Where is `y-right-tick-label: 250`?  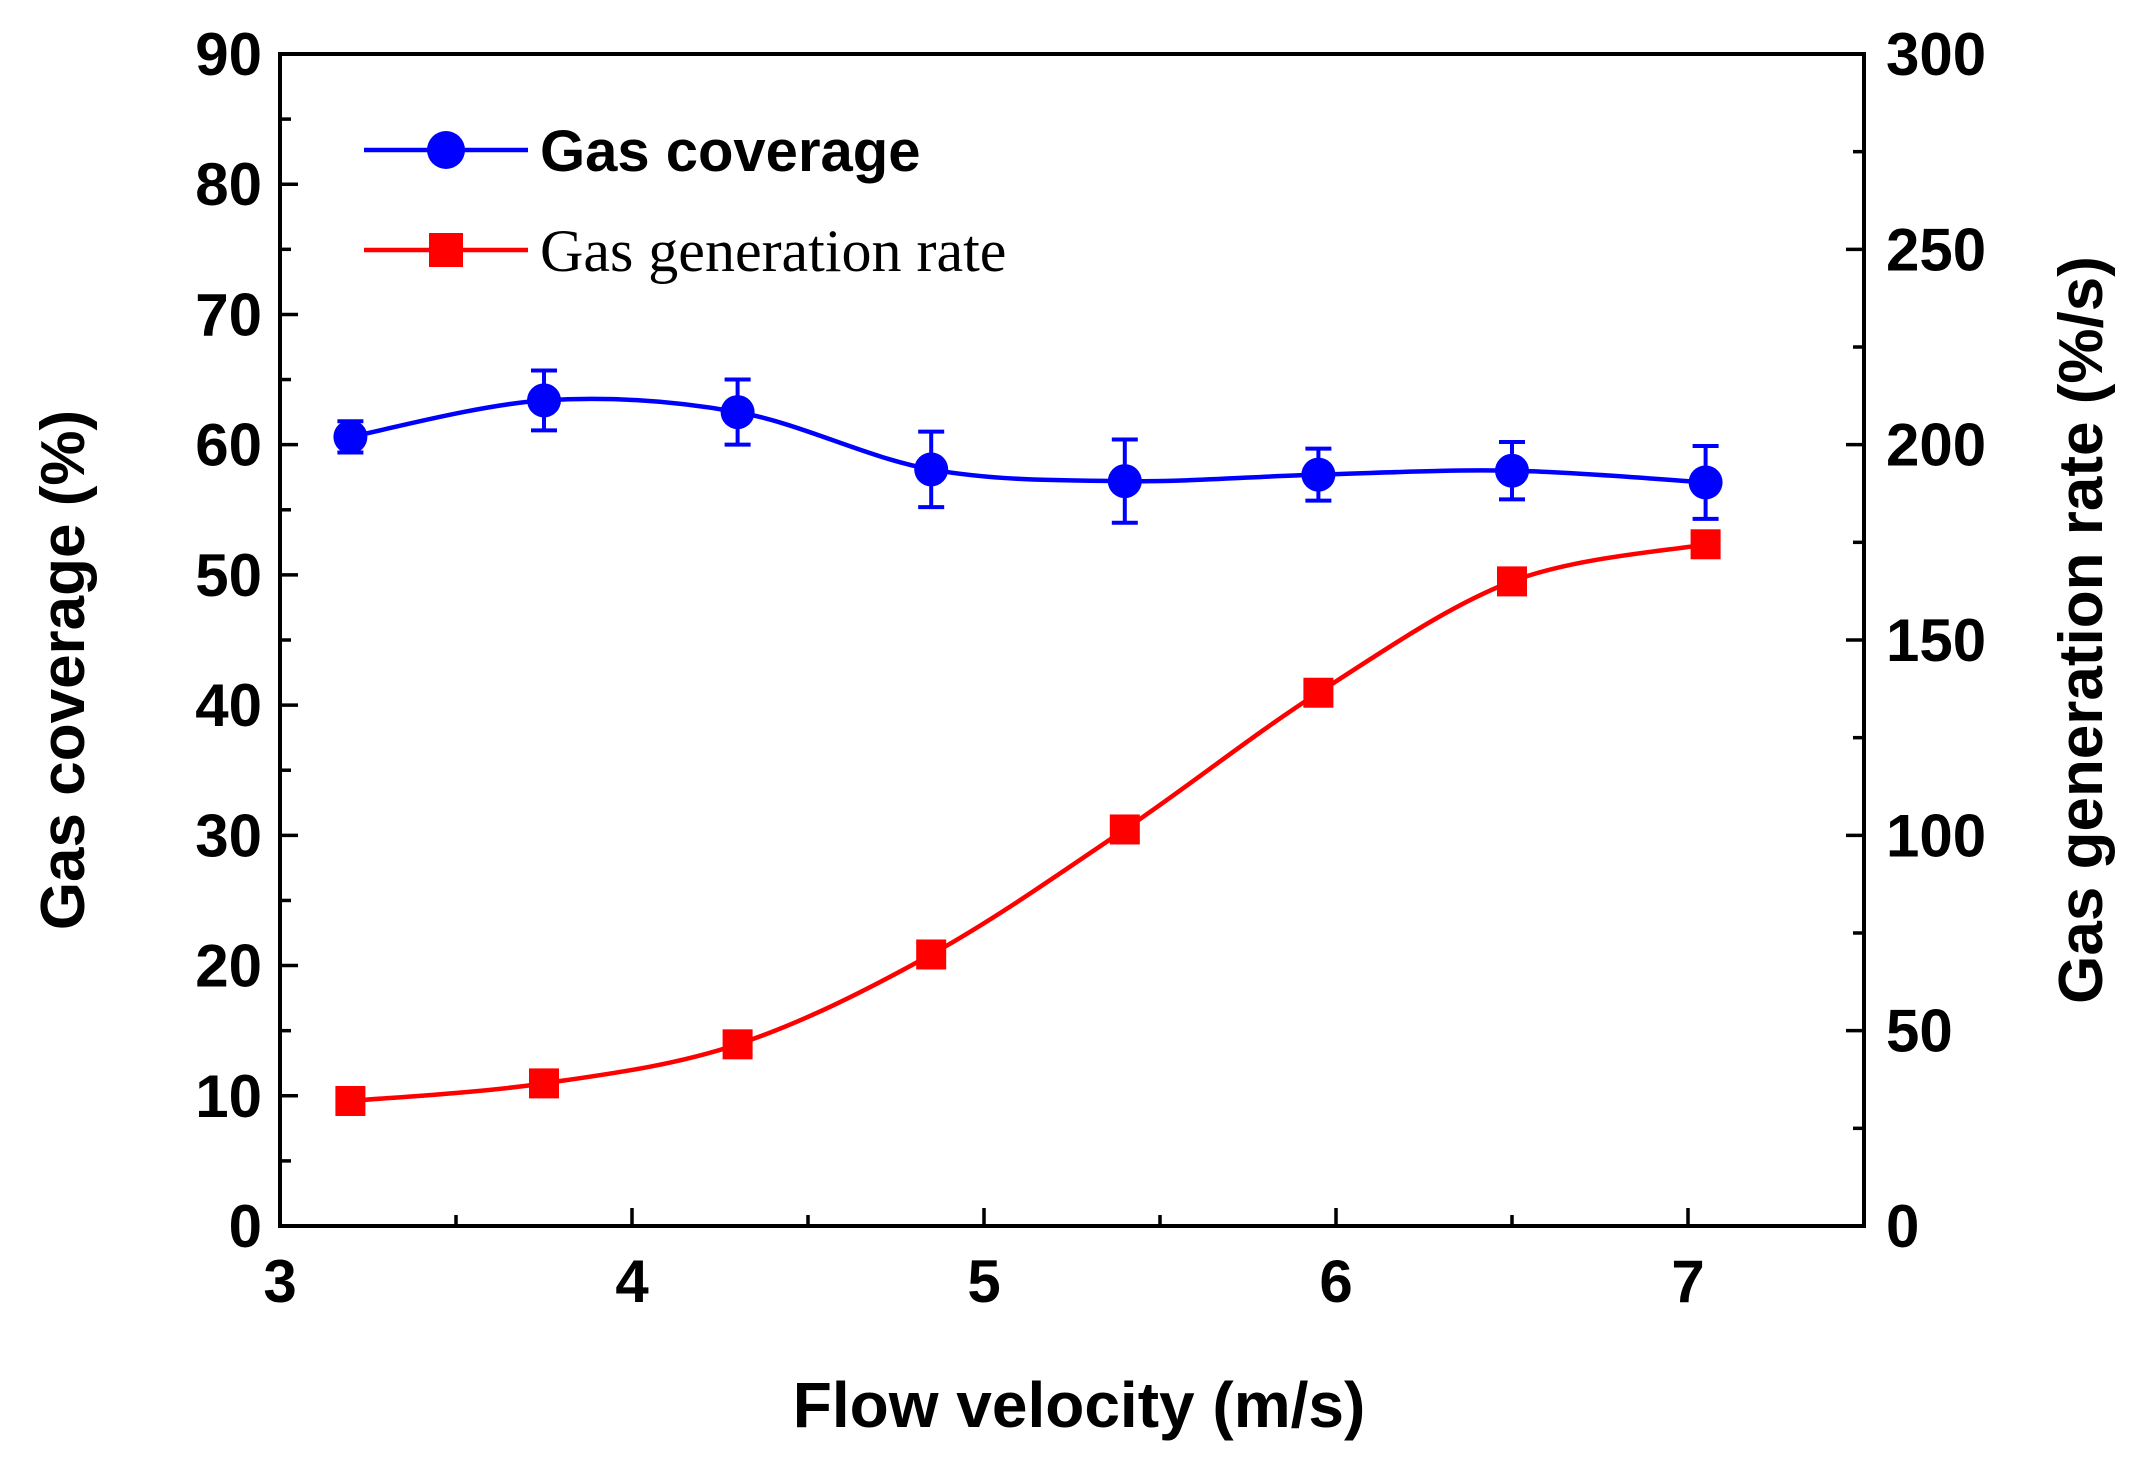 y-right-tick-label: 250 is located at coordinates (1936, 249).